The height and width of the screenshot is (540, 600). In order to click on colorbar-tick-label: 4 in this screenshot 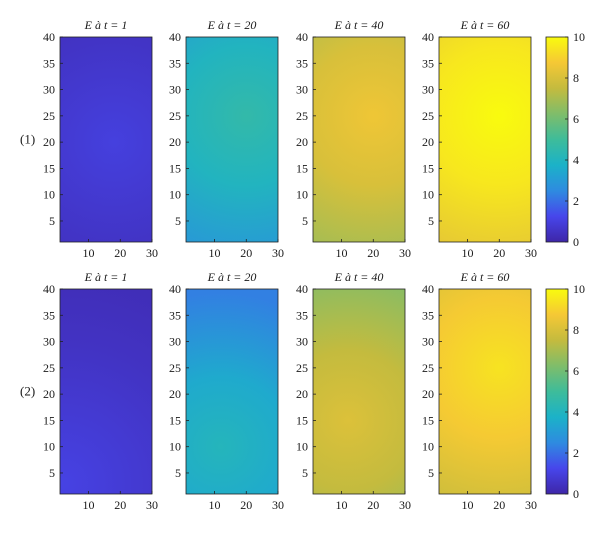, I will do `click(576, 412)`.